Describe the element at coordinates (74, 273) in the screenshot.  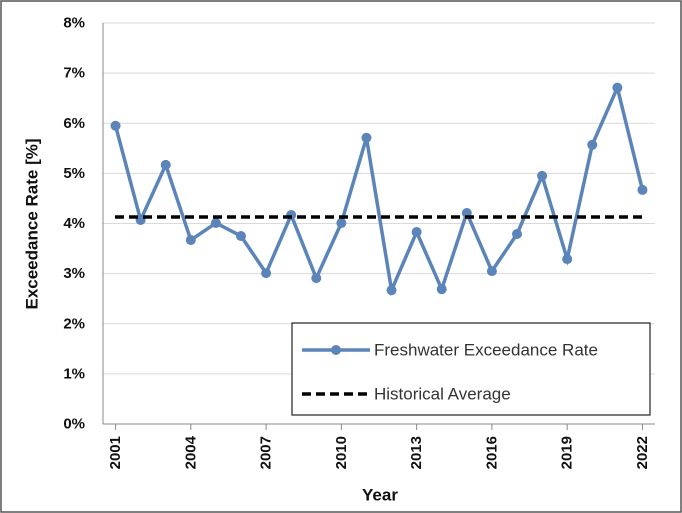
I see `y-tick-label: 3%` at that location.